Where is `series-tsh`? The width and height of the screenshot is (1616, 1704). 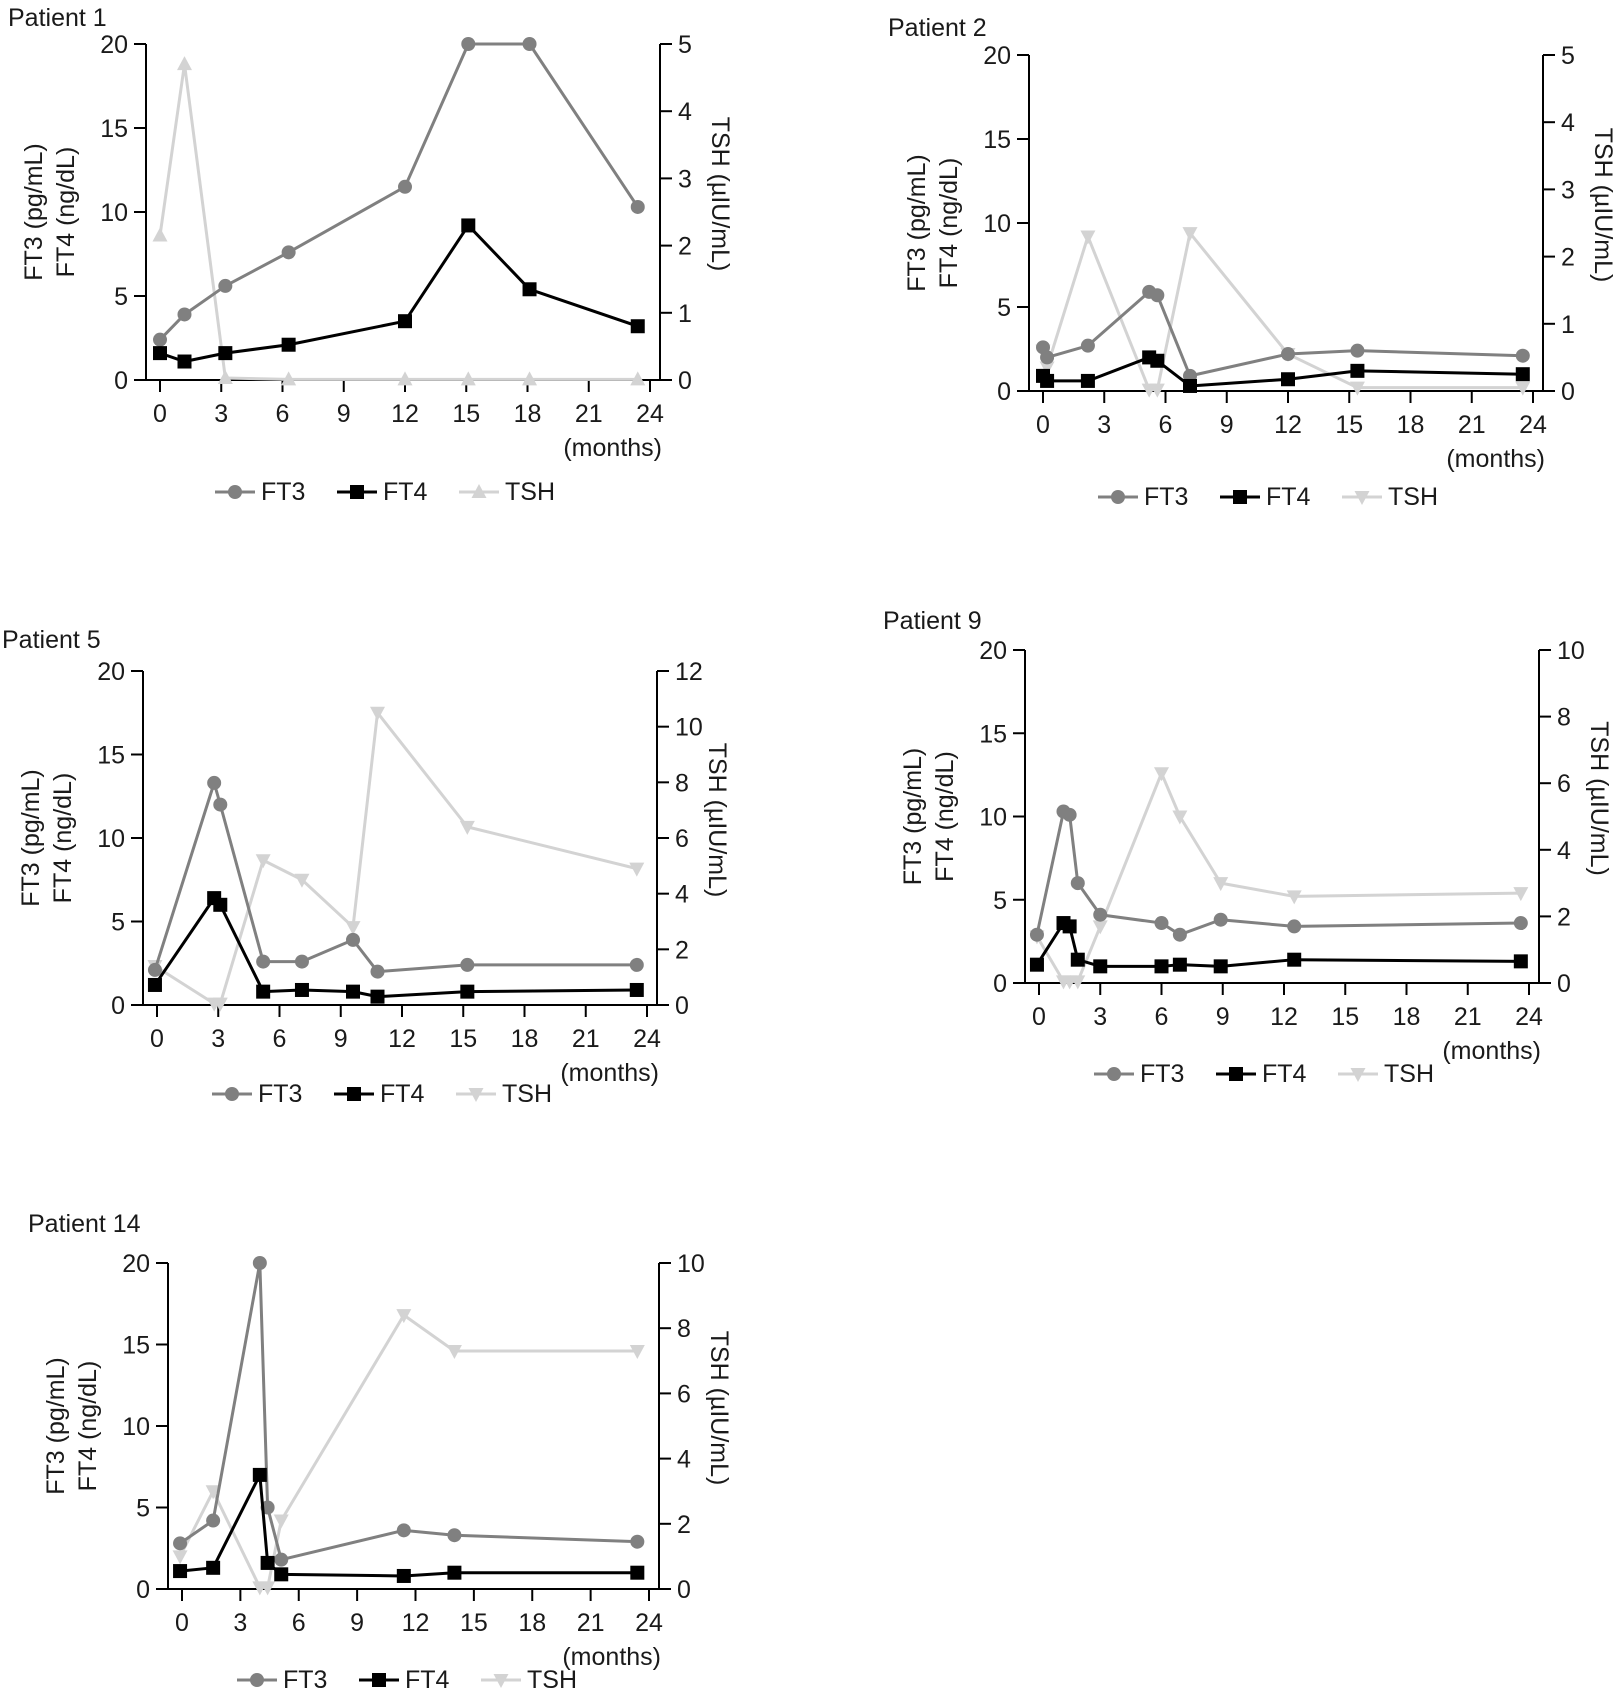 series-tsh is located at coordinates (1279, 878).